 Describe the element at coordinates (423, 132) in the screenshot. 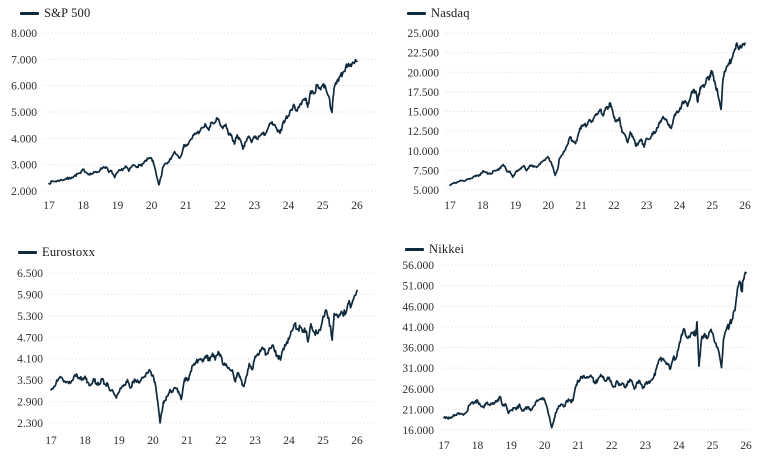

I see `y-tick-label: 12.500` at that location.